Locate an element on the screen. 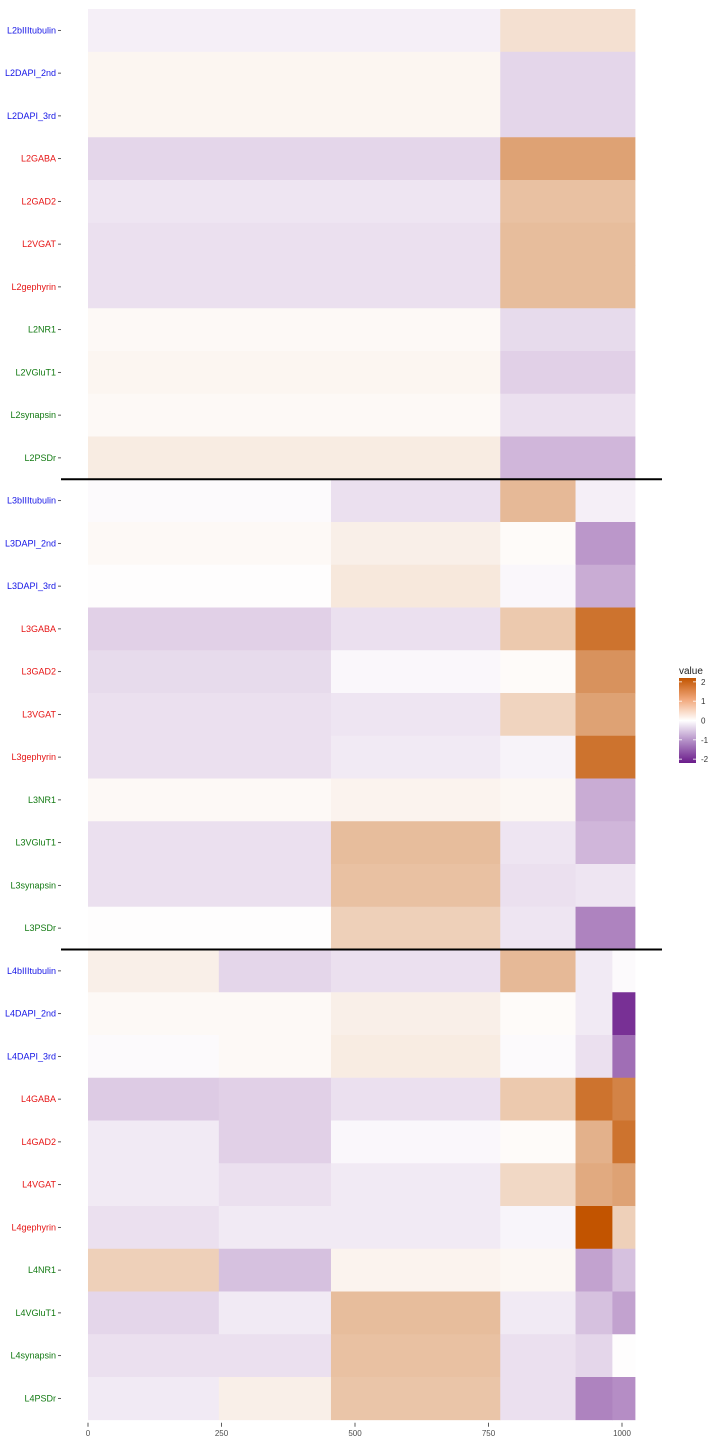 Image resolution: width=720 pixels, height=1440 pixels. legend-tick-label: -1 is located at coordinates (705, 740).